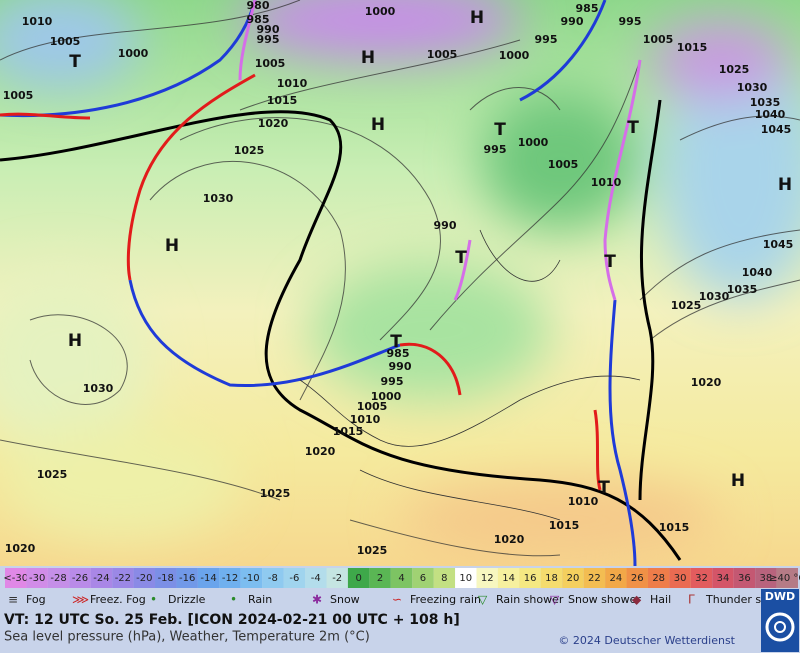  I want to click on scale-label: ≥40 °C, so click(784, 578).